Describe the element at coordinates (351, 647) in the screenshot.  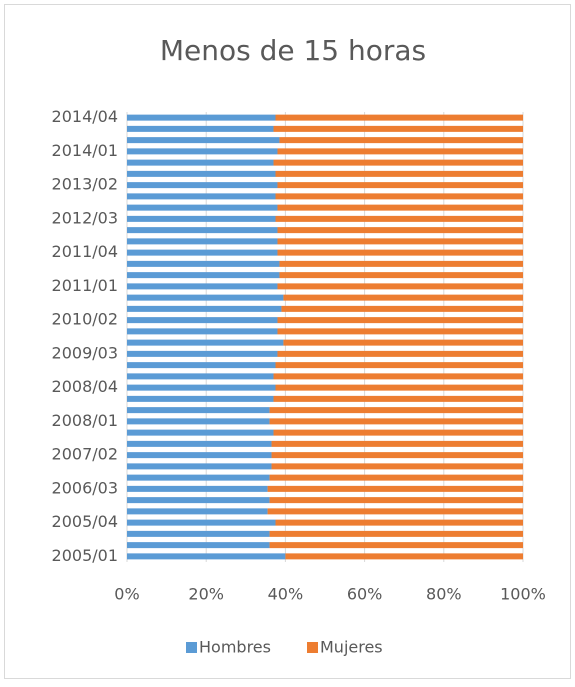
I see `legend-label: Mujeres` at that location.